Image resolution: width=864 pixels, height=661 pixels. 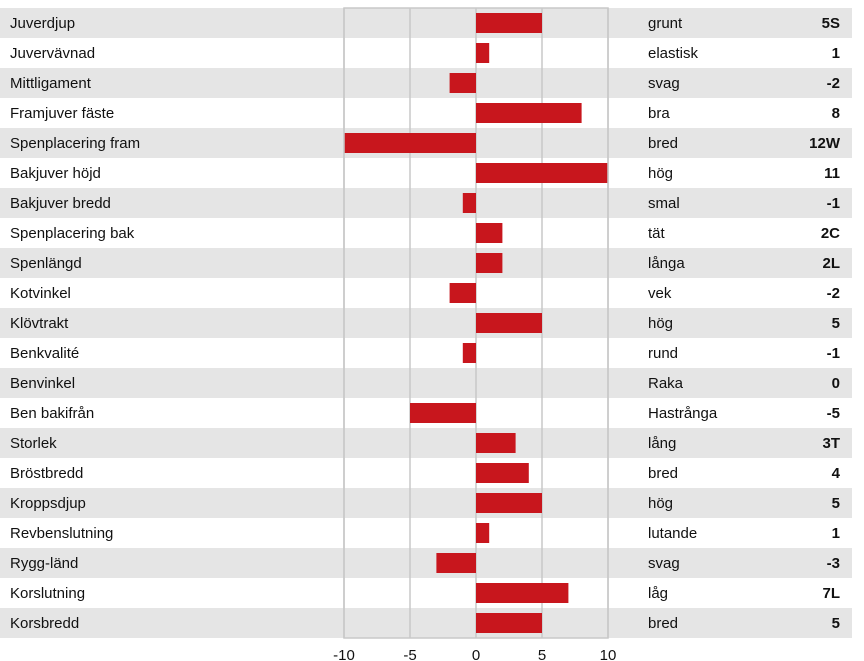 What do you see at coordinates (683, 413) in the screenshot?
I see `descriptor-label: Hastrånga` at bounding box center [683, 413].